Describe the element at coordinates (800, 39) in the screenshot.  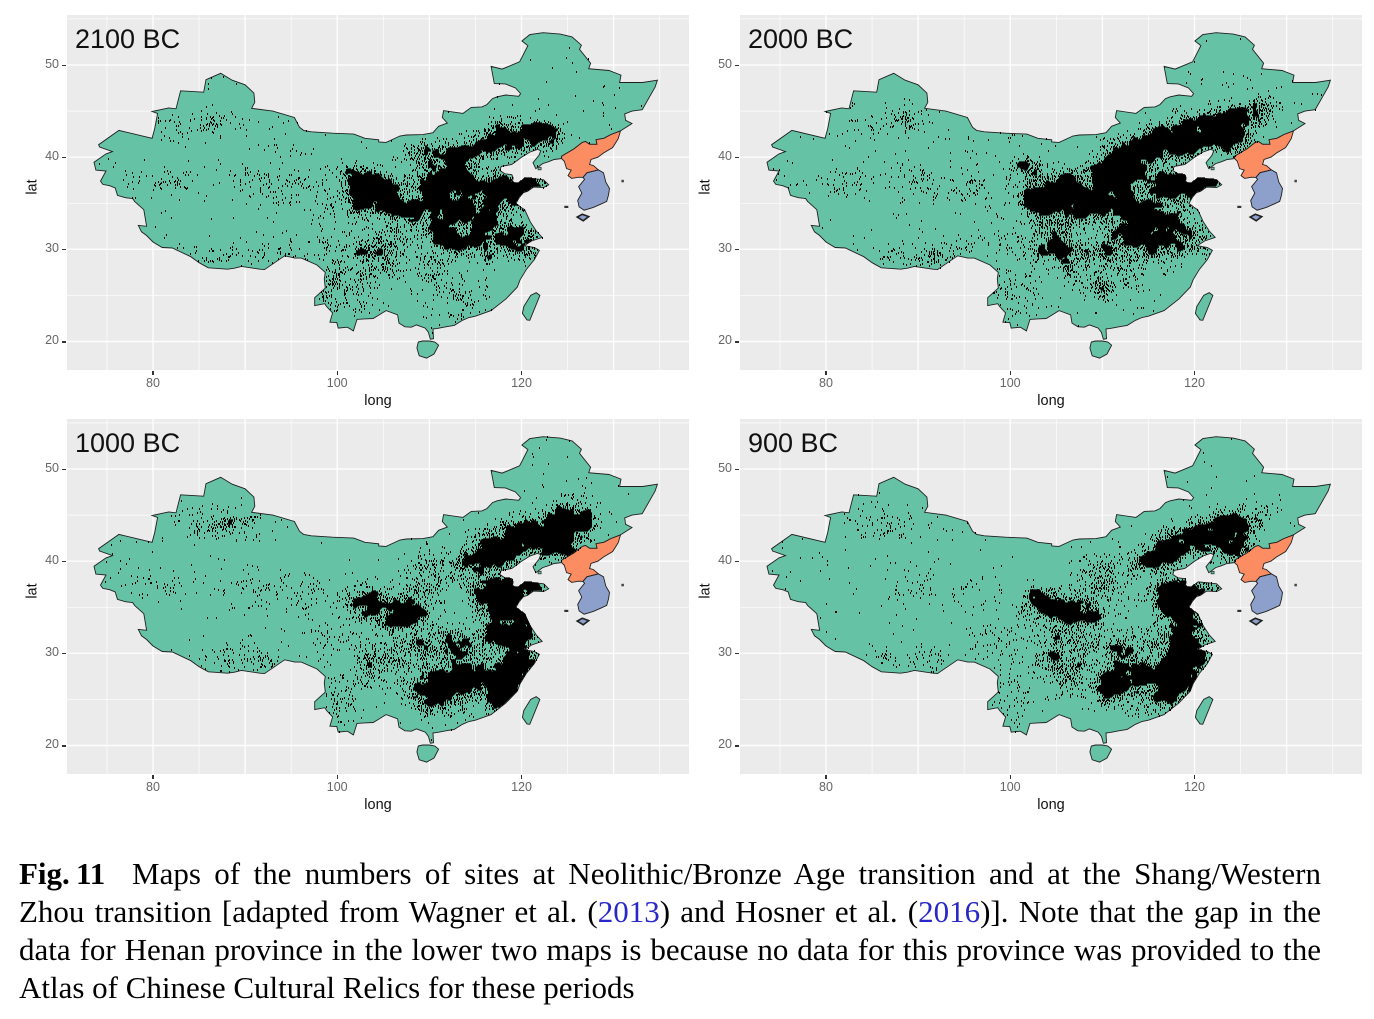
I see `svg-text: 2000 BC` at that location.